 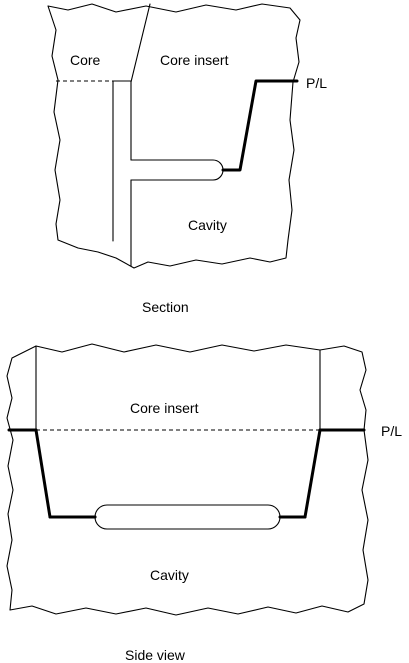 What do you see at coordinates (194, 60) in the screenshot?
I see `section-label-core-insert: Core insert` at bounding box center [194, 60].